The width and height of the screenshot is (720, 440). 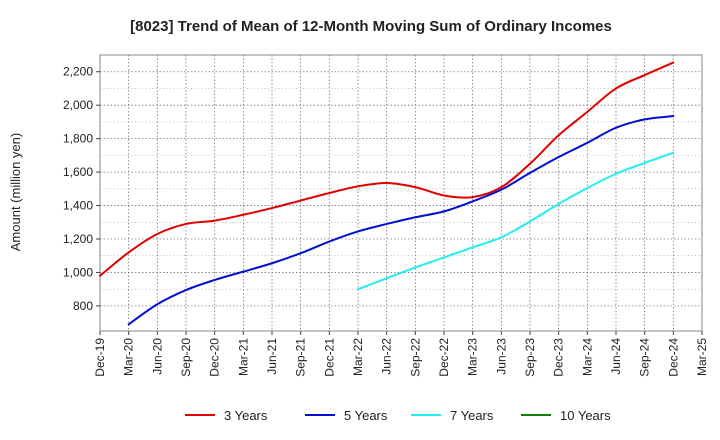 I want to click on legend-label-5-years: 5 Years, so click(x=366, y=415).